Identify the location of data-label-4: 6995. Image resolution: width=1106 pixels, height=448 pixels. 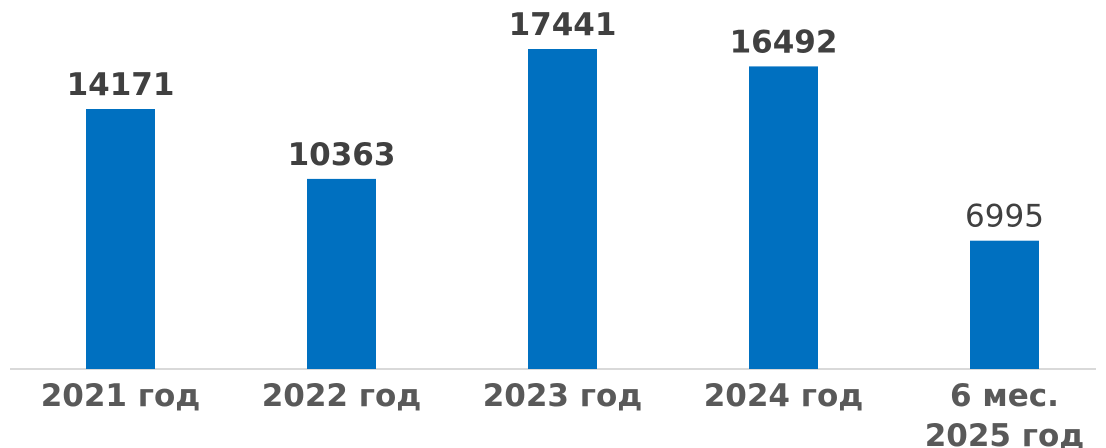
(1004, 217).